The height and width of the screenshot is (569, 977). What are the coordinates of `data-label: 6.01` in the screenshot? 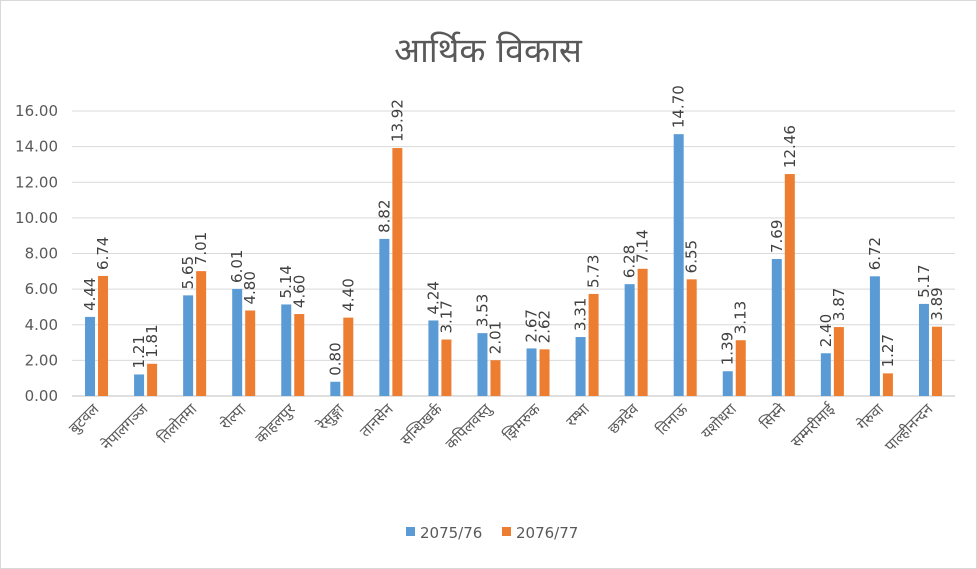 It's located at (237, 266).